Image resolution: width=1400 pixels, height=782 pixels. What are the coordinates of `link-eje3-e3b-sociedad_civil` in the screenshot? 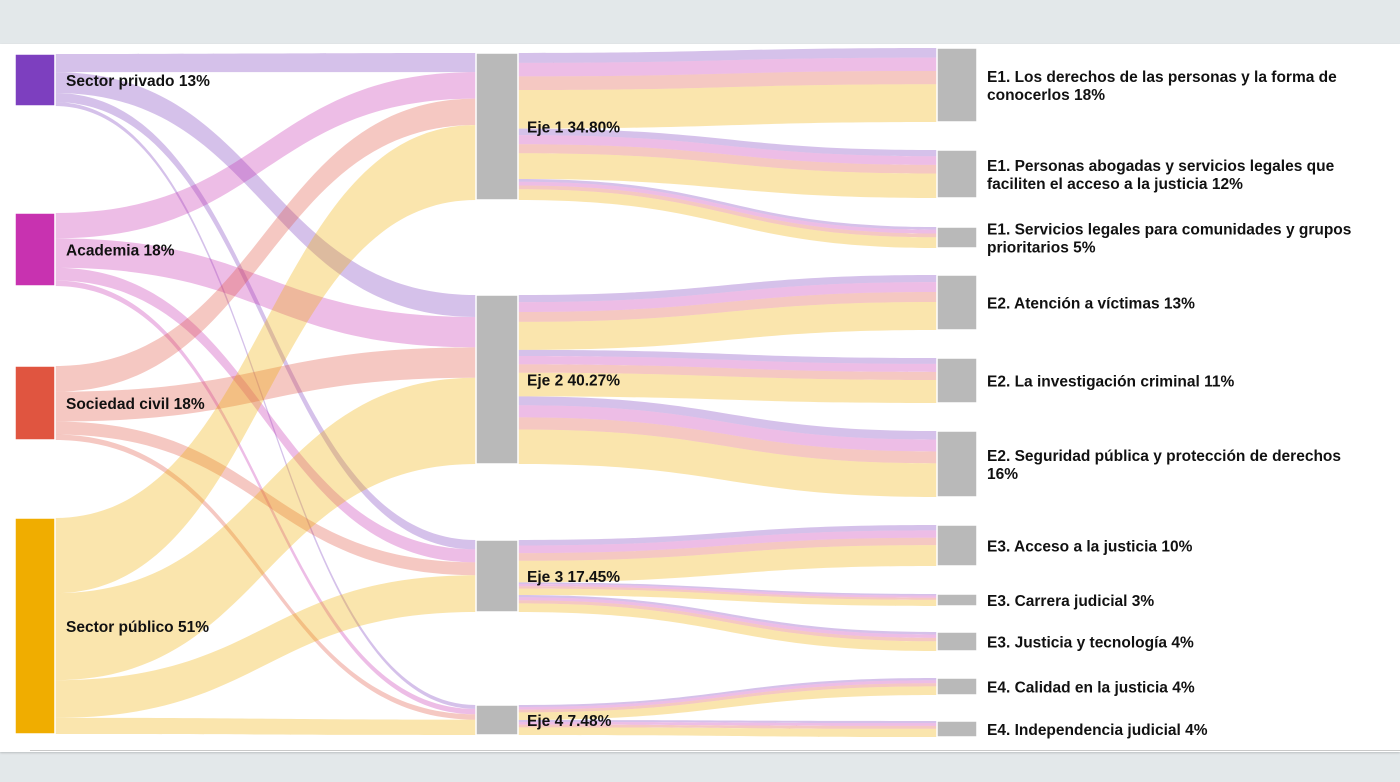 It's located at (727, 593).